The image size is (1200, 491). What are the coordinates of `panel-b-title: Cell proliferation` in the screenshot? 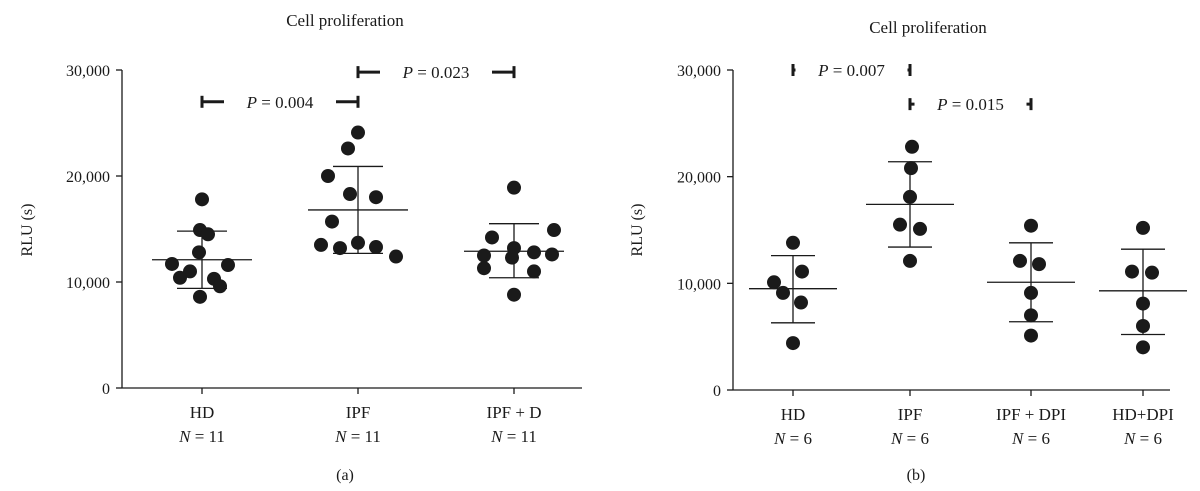 It's located at (928, 27).